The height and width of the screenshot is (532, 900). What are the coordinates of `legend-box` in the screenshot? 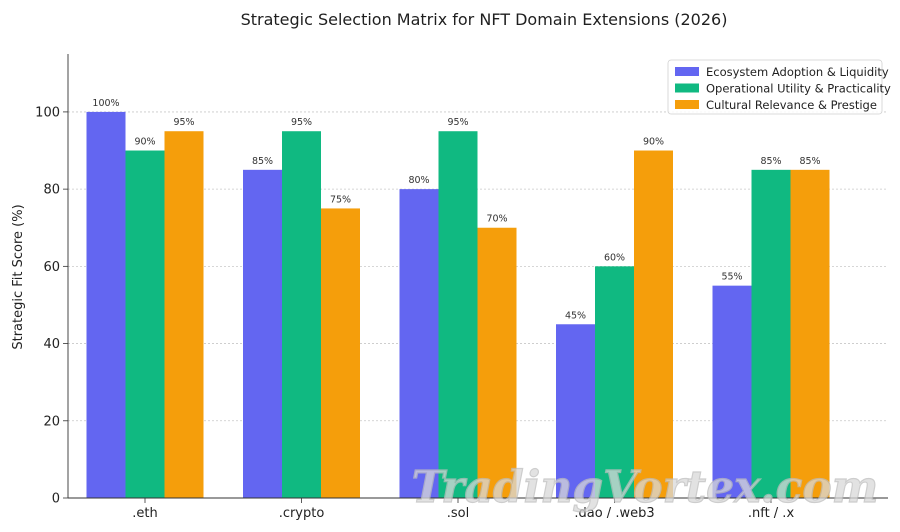 It's located at (775, 87).